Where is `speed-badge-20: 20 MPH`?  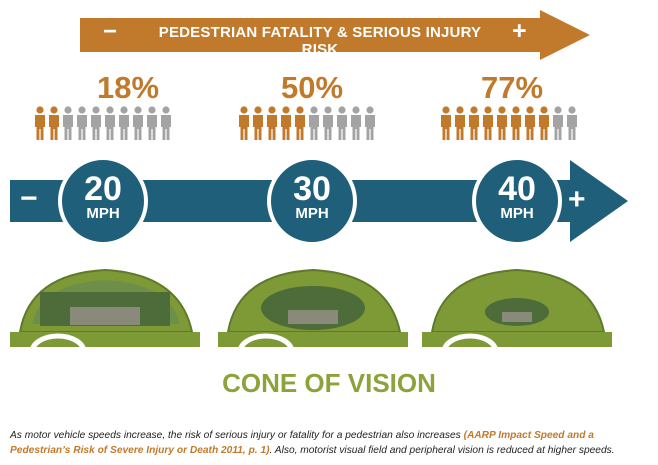
speed-badge-20: 20 MPH is located at coordinates (103, 201).